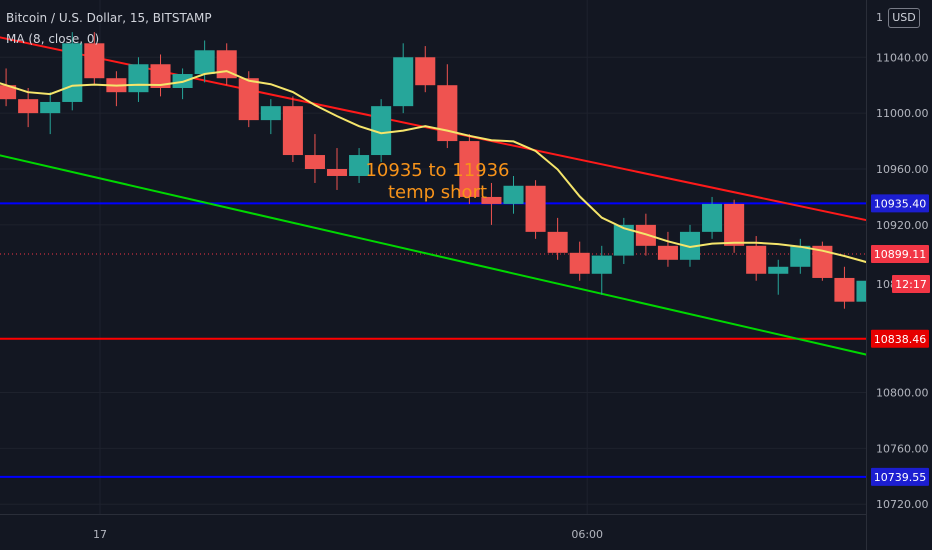  What do you see at coordinates (587, 534) in the screenshot?
I see `x-tick-label: 06:00` at bounding box center [587, 534].